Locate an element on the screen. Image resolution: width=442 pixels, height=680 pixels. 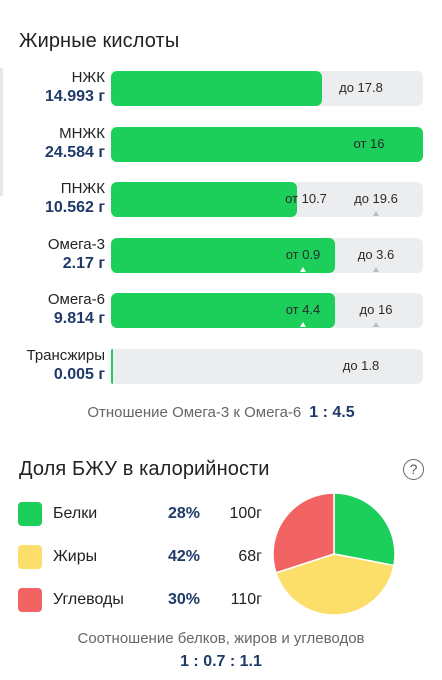
macro-name: Белки is located at coordinates (75, 513).